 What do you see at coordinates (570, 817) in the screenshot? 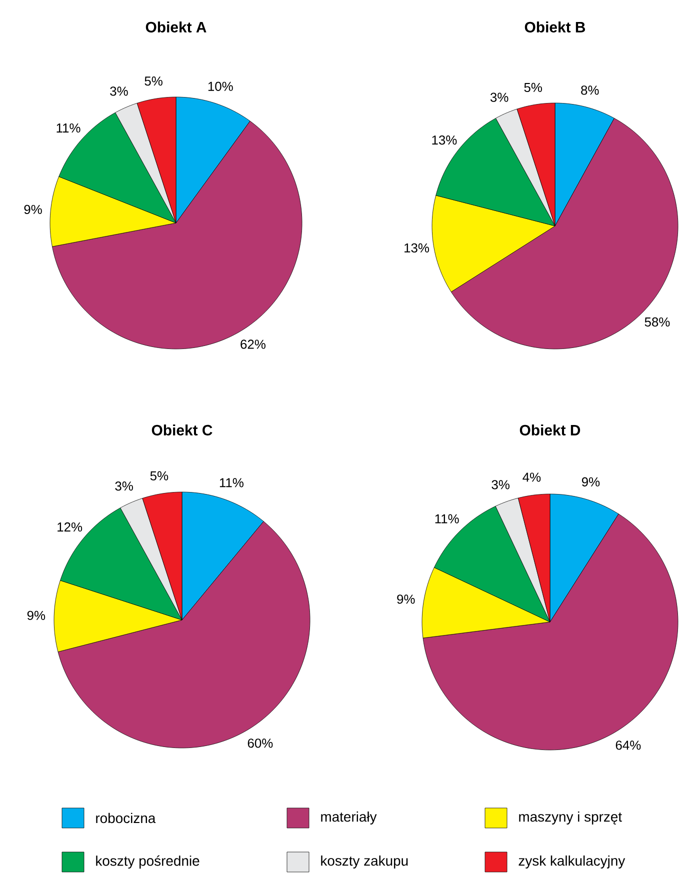
I see `legend-label: maszyny i sprzęt` at bounding box center [570, 817].